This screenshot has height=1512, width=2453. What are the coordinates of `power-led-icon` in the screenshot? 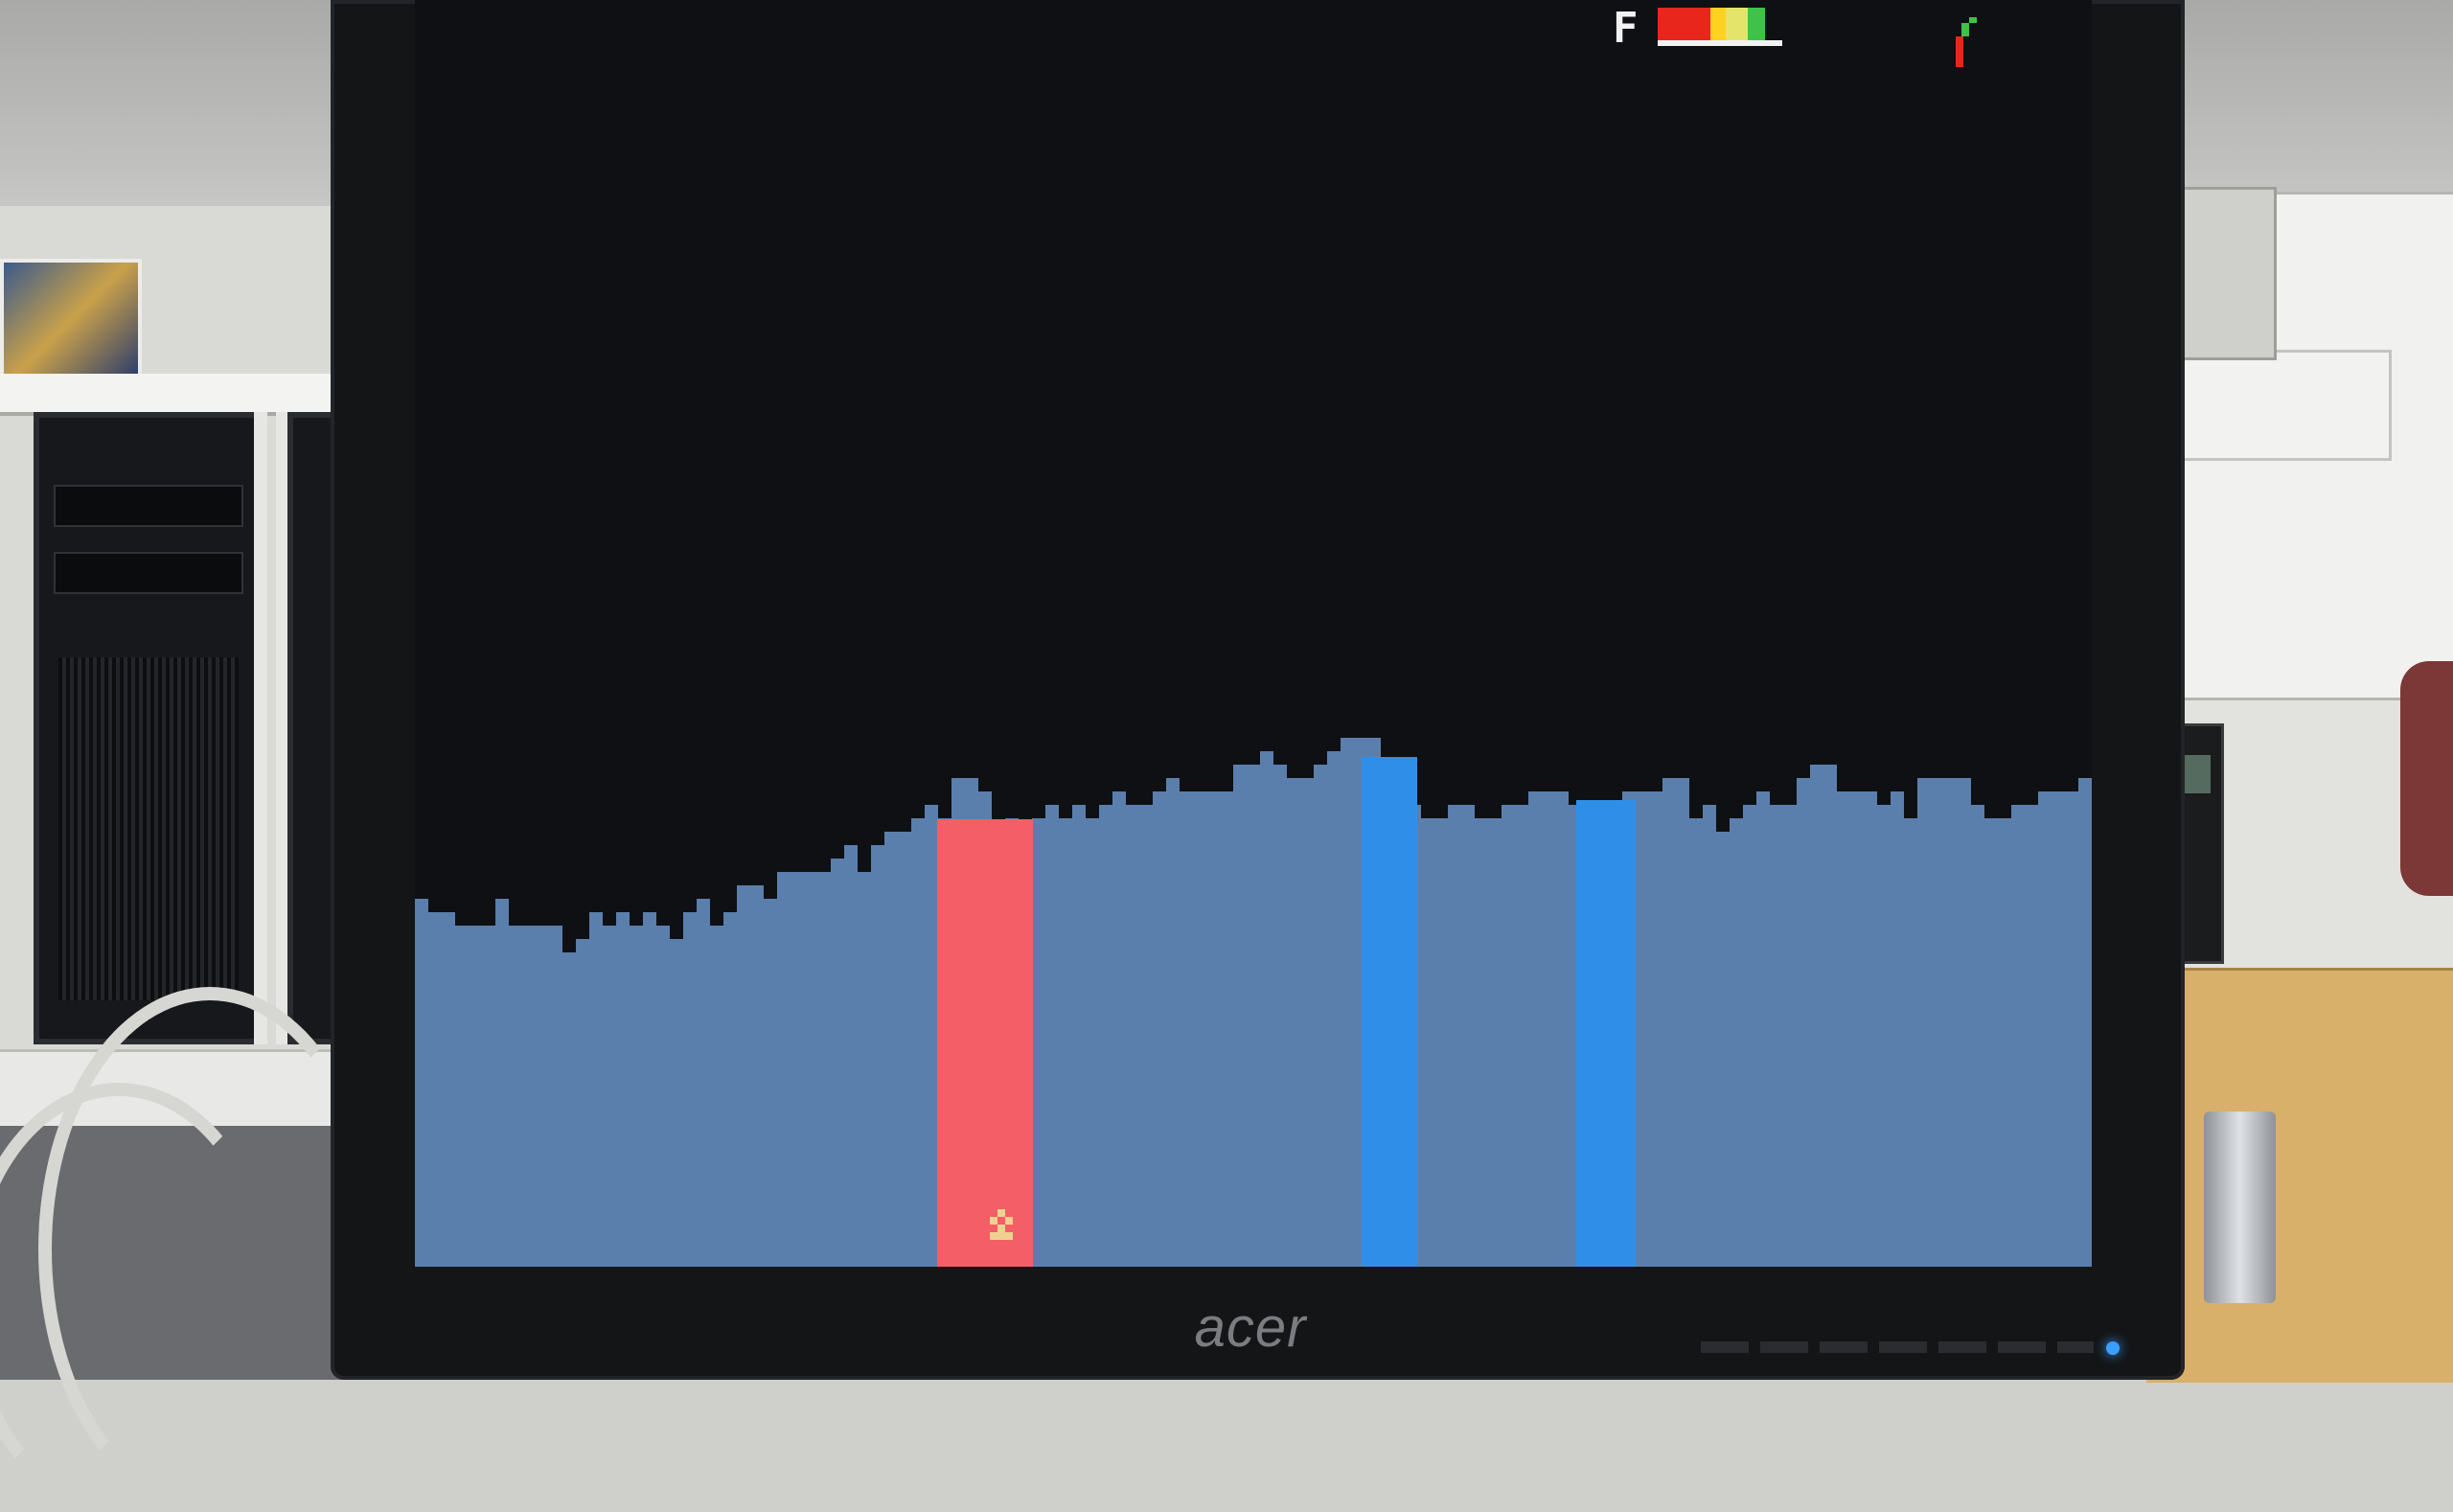 It's located at (2113, 1348).